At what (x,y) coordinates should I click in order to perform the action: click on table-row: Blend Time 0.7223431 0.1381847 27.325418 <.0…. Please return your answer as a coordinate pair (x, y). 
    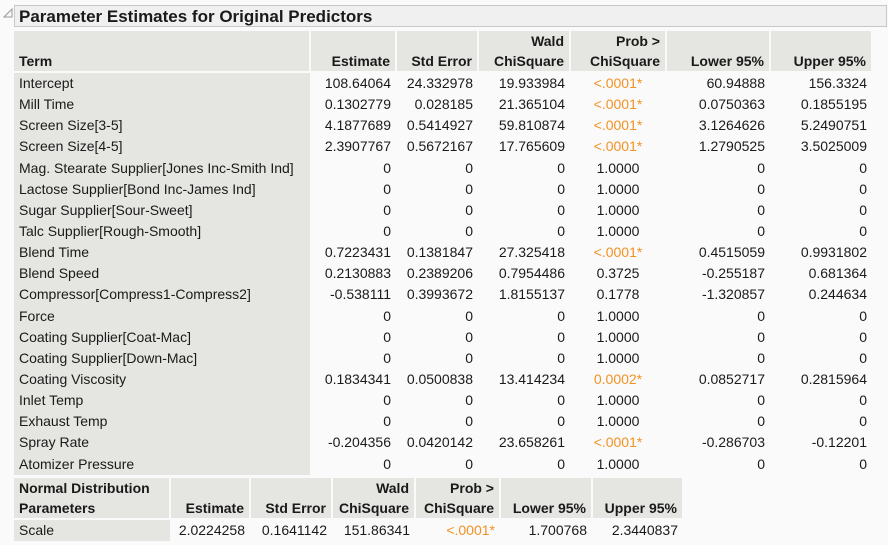
    Looking at the image, I should click on (443, 253).